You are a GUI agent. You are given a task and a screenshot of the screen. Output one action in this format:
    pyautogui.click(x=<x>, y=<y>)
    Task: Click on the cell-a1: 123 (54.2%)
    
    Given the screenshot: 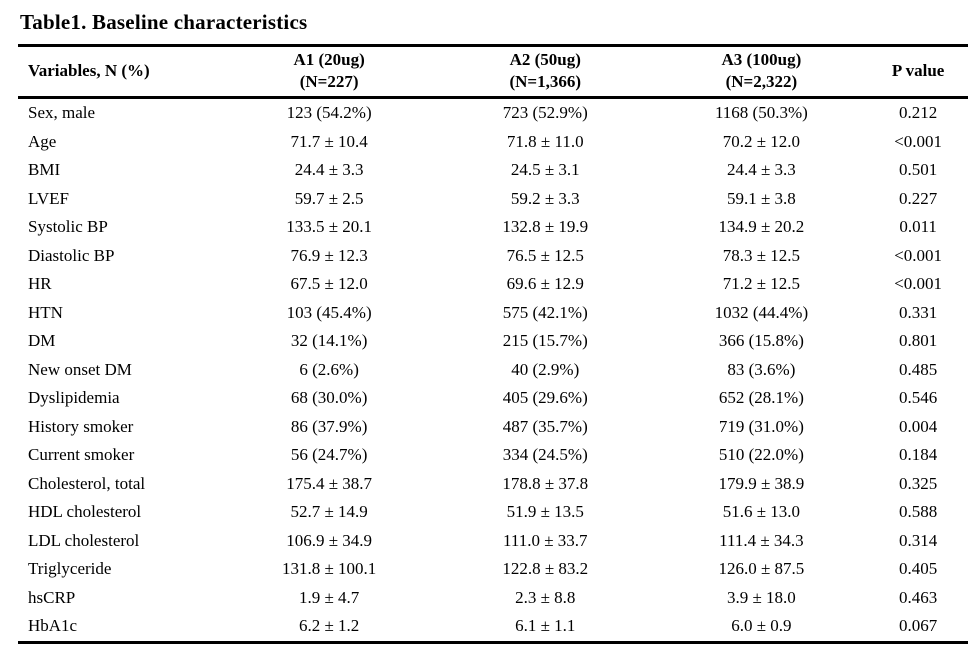 What is the action you would take?
    pyautogui.click(x=329, y=113)
    